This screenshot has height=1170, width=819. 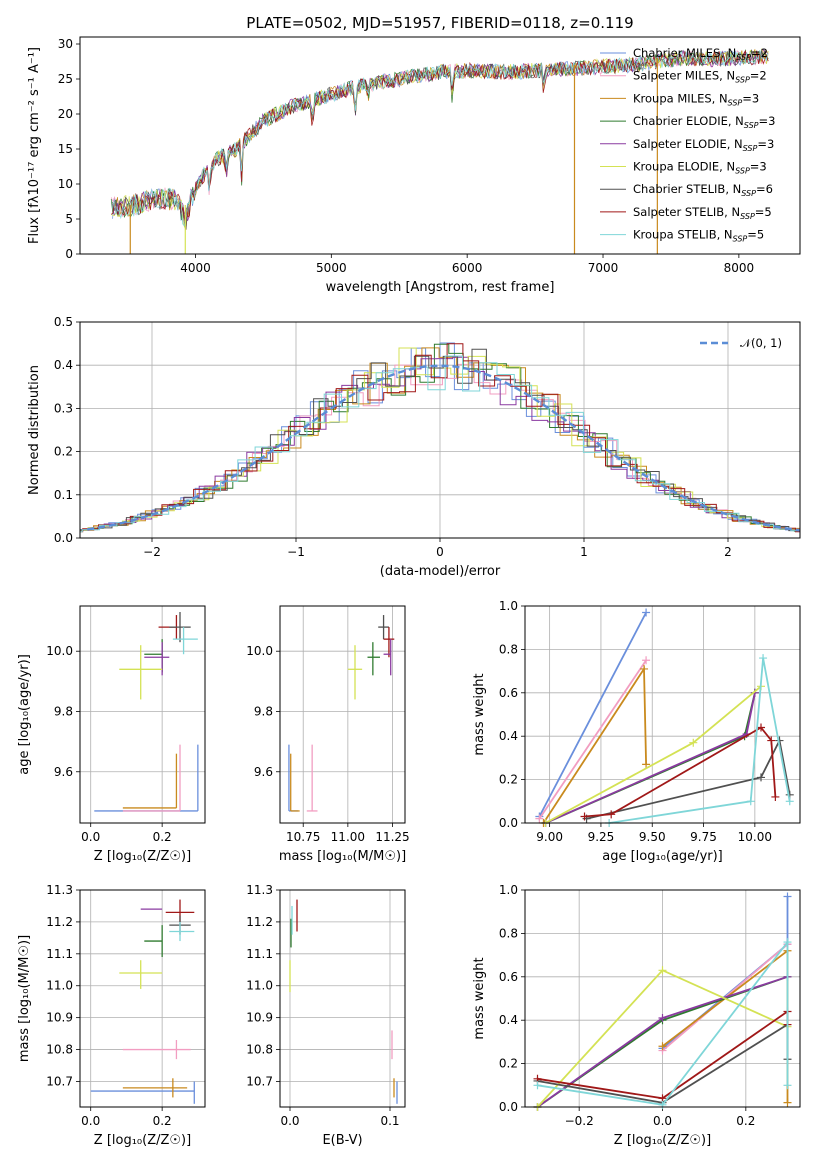 I want to click on y-tick-label: 10.8, so click(x=259, y=1050).